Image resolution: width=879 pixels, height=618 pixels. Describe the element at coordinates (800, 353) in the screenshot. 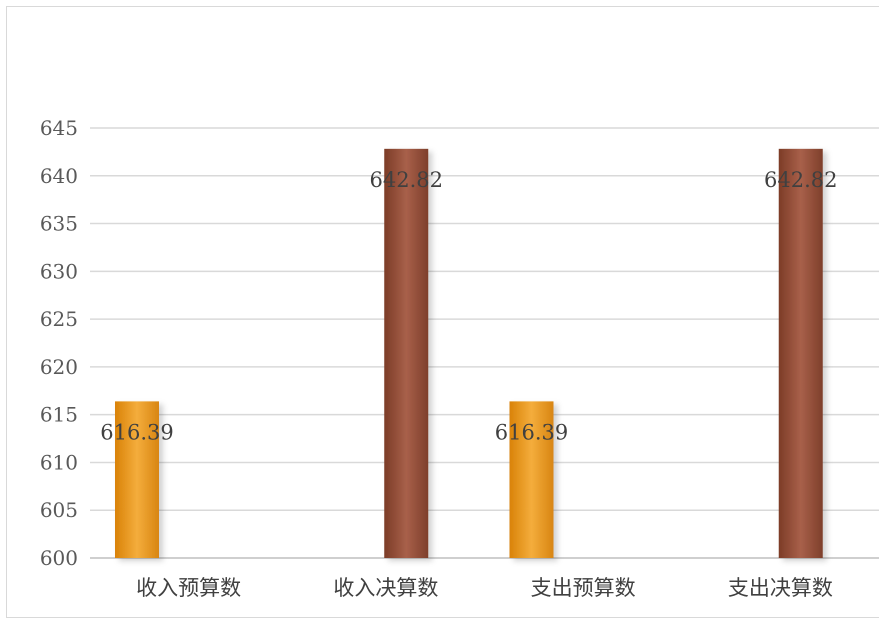

I see `bar-支出决算数` at that location.